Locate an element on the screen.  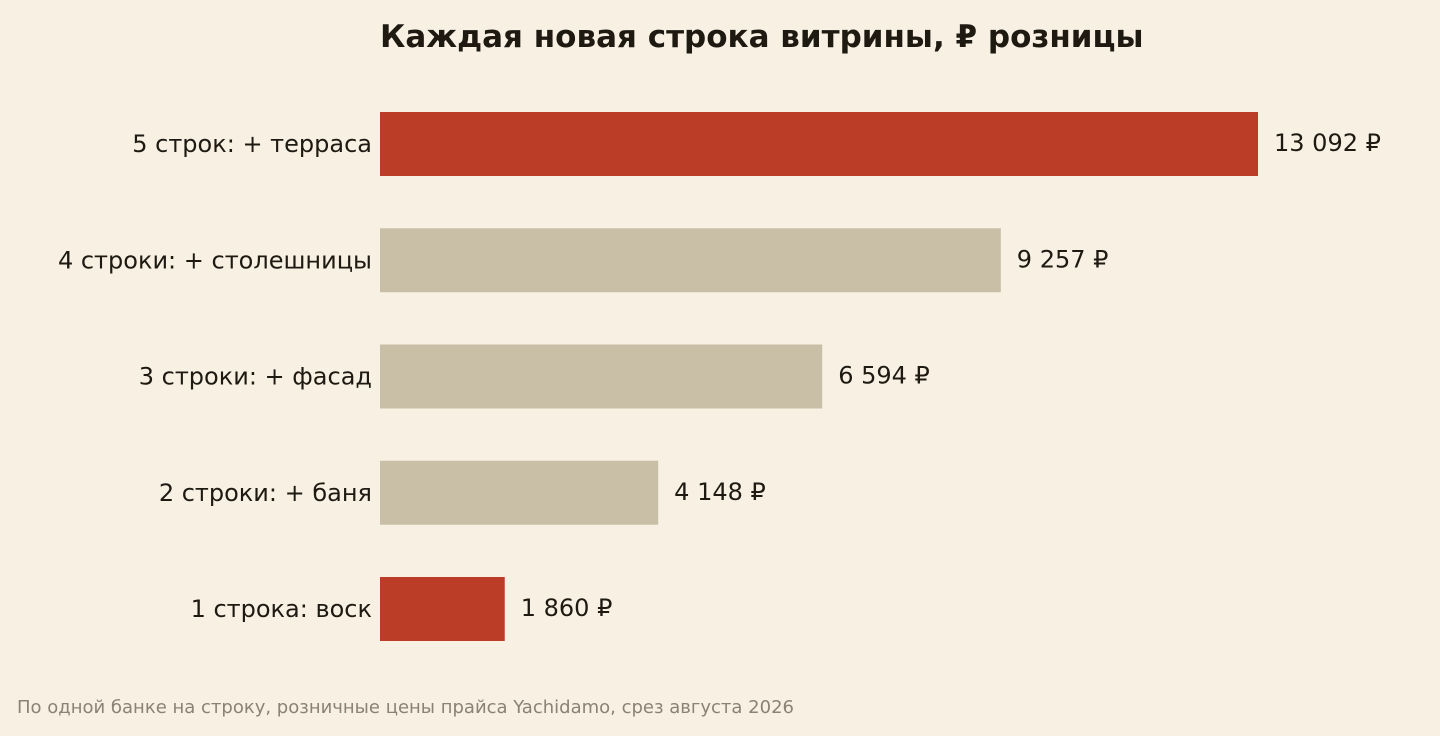
value-label: 4 148 ₽ is located at coordinates (720, 492).